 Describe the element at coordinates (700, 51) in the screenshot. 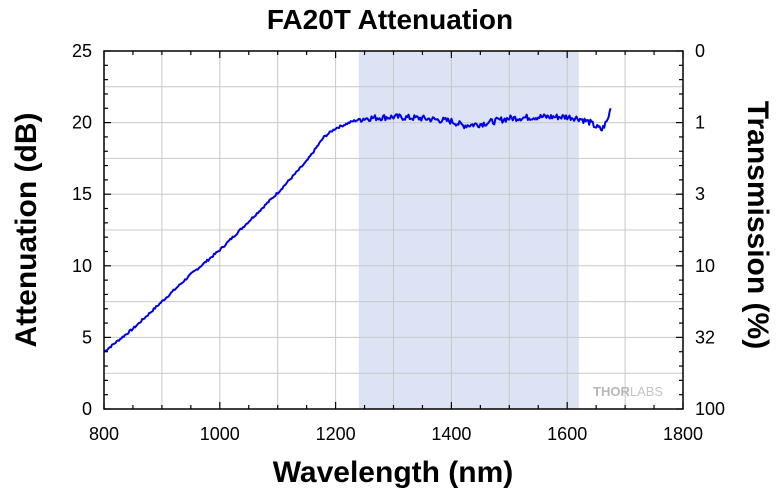

I see `y-tick-label-right: 0` at that location.